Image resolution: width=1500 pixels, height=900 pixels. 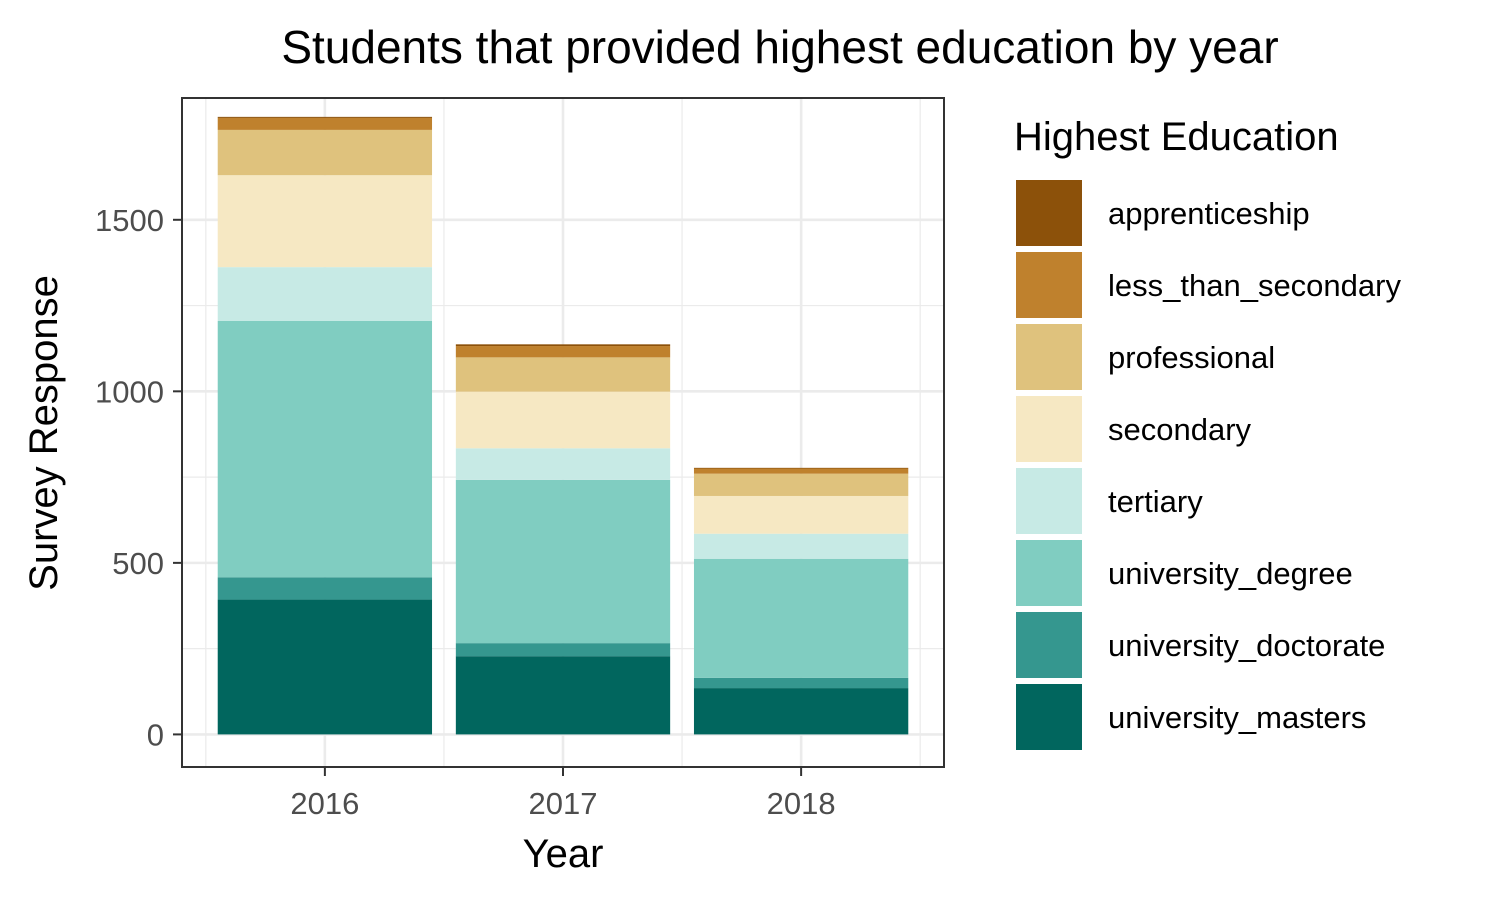 I want to click on legend-item-apprenticeship: apprenticeship, so click(x=1163, y=213).